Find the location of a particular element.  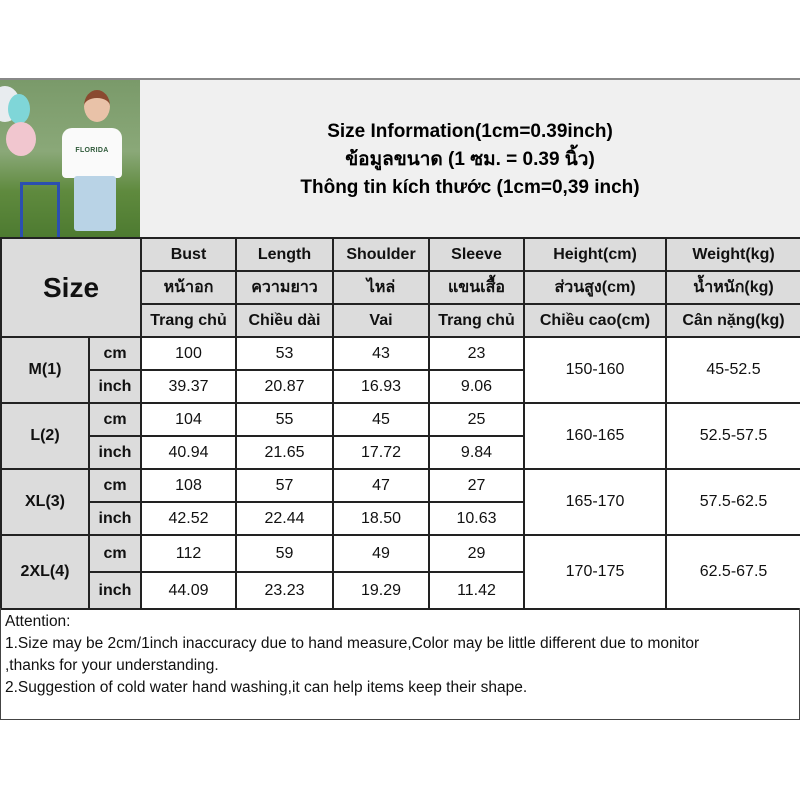

column-header: ไหล่ is located at coordinates (381, 287).